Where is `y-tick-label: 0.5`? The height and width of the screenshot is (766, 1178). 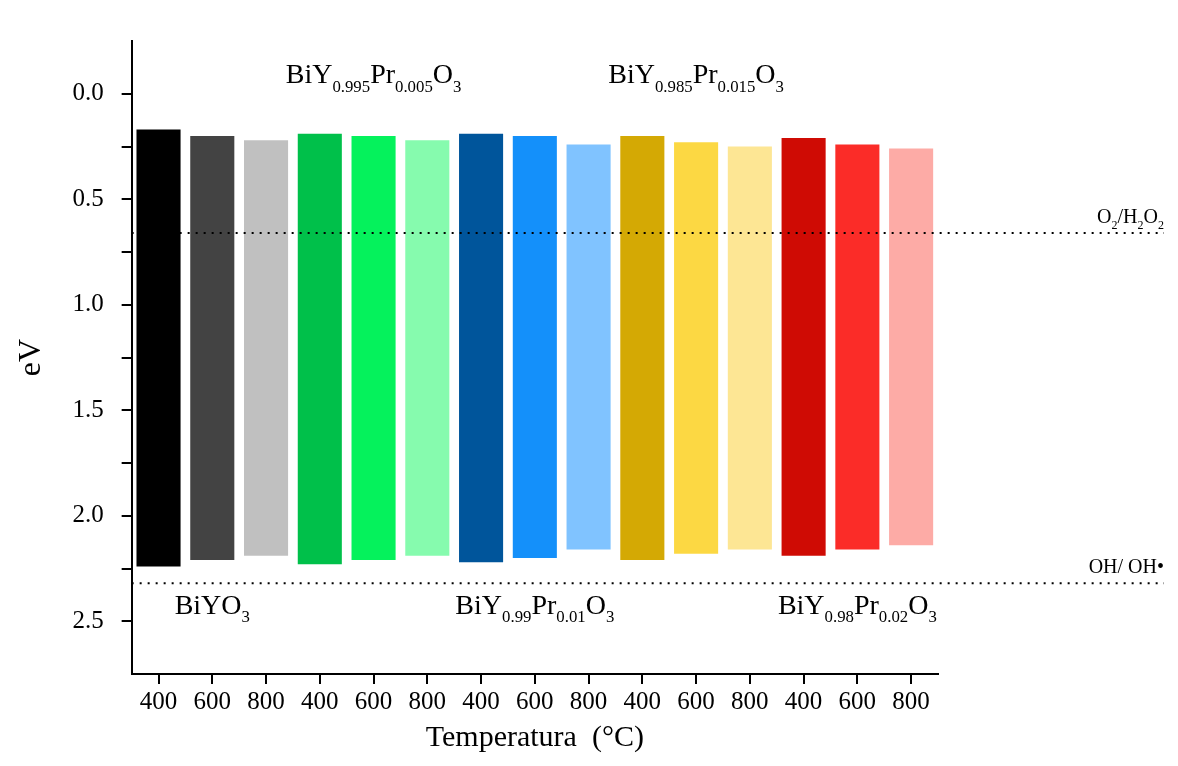
y-tick-label: 0.5 is located at coordinates (88, 197).